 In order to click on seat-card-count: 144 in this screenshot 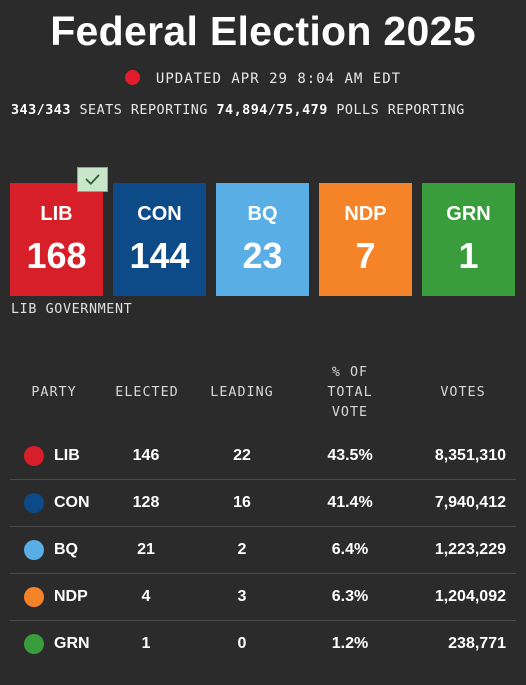, I will do `click(159, 255)`.